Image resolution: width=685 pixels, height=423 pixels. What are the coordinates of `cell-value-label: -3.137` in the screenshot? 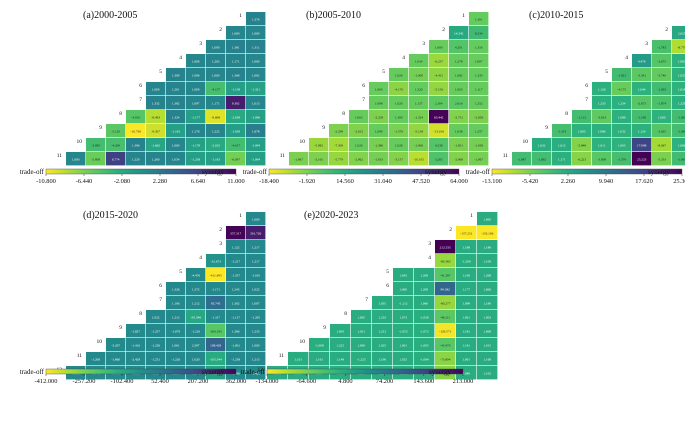 It's located at (398, 160).